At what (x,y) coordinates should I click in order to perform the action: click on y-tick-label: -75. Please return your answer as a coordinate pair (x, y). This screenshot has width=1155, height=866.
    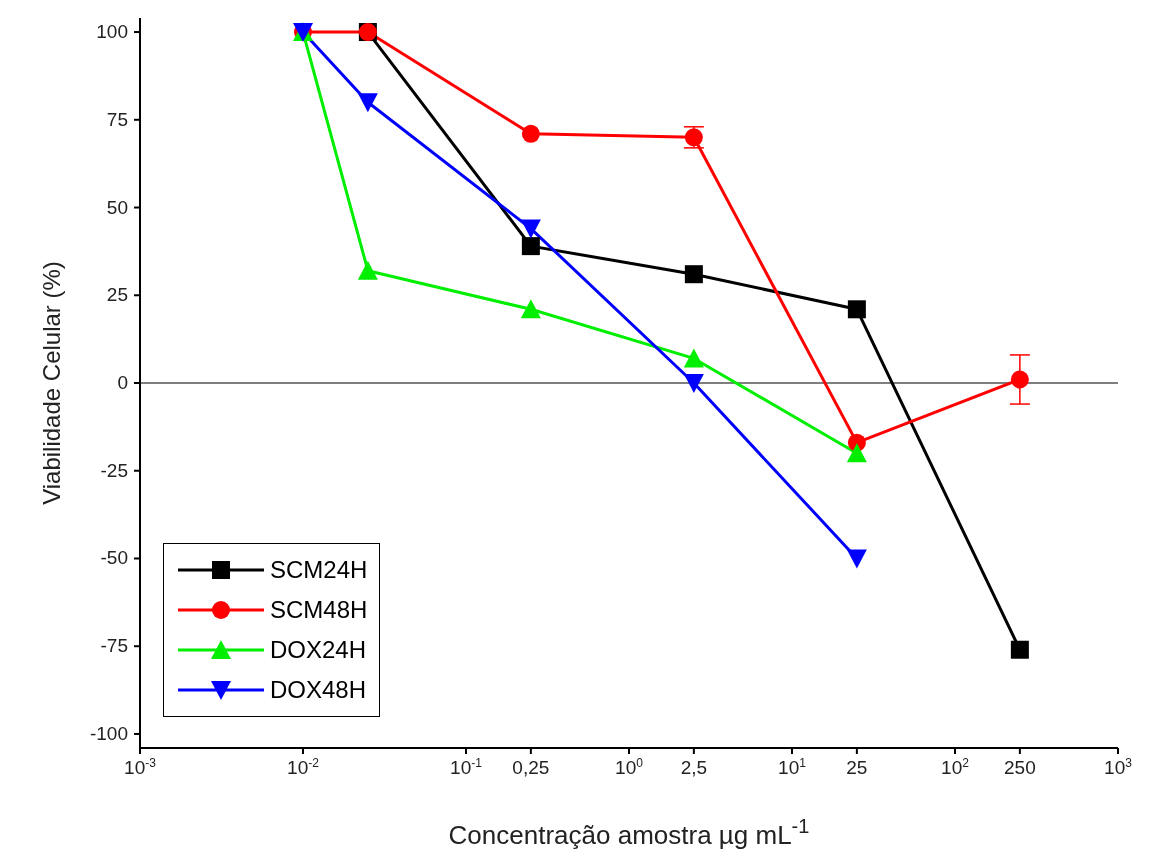
    Looking at the image, I should click on (114, 646).